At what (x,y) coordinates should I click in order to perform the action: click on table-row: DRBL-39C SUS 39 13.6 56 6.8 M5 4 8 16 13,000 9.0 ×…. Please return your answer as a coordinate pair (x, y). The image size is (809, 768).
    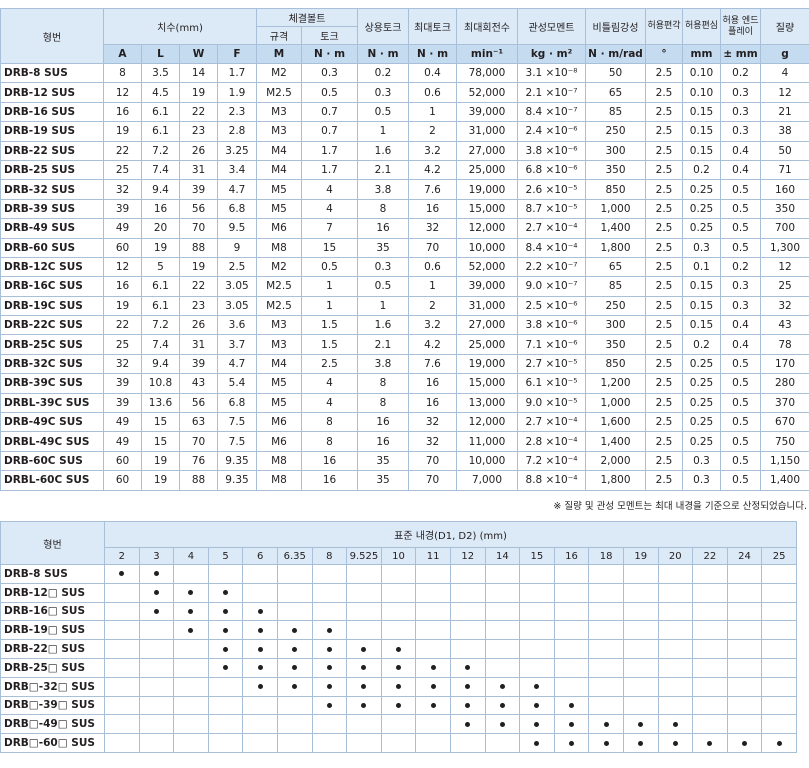
    Looking at the image, I should click on (404, 403).